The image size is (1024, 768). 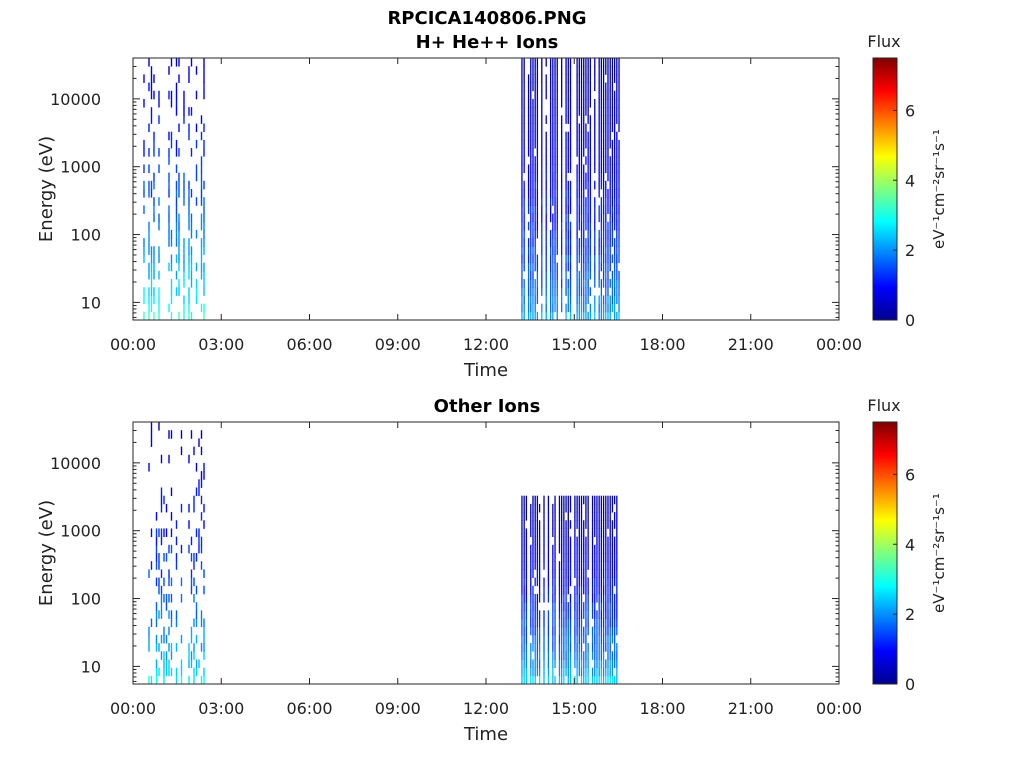 What do you see at coordinates (487, 406) in the screenshot?
I see `panel-title: Other Ions` at bounding box center [487, 406].